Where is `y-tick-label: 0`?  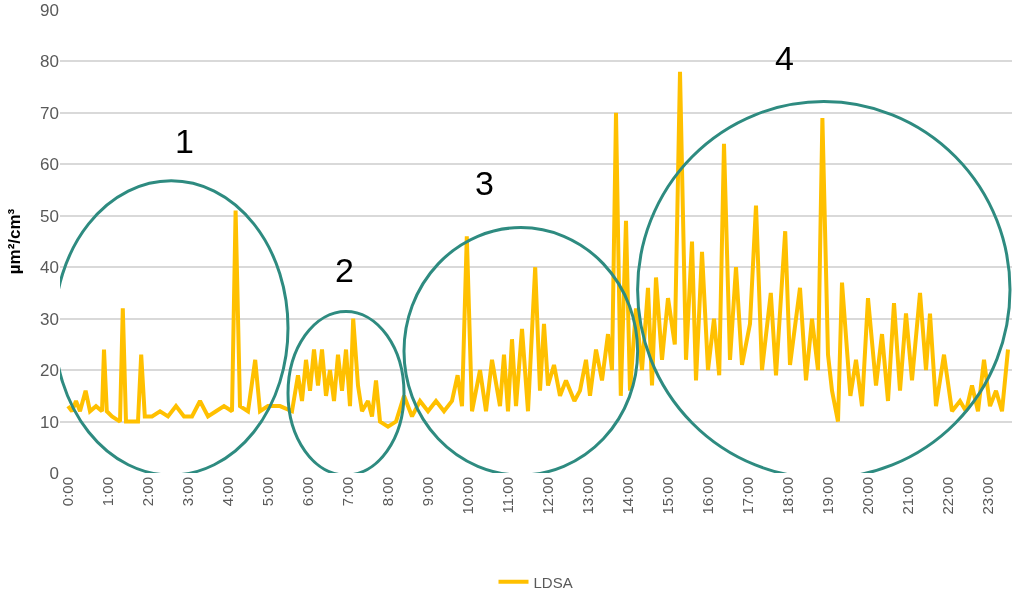
y-tick-label: 0 is located at coordinates (54, 473).